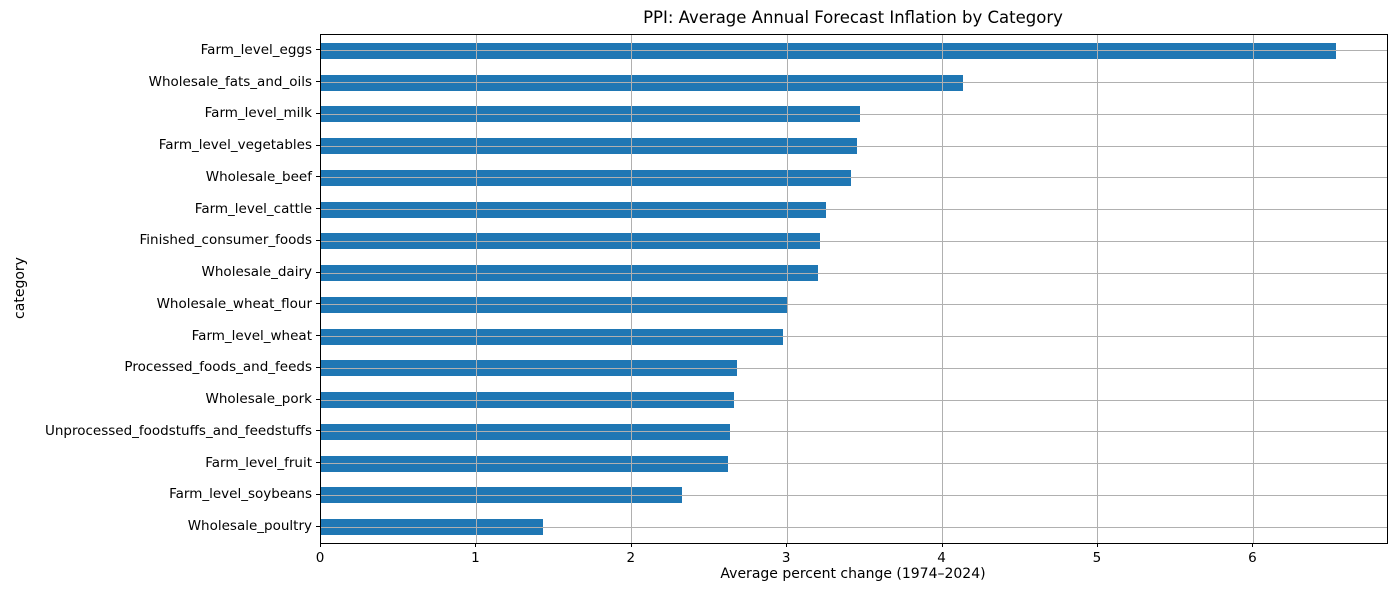 The height and width of the screenshot is (600, 1400). I want to click on x-tick-label: 2, so click(631, 558).